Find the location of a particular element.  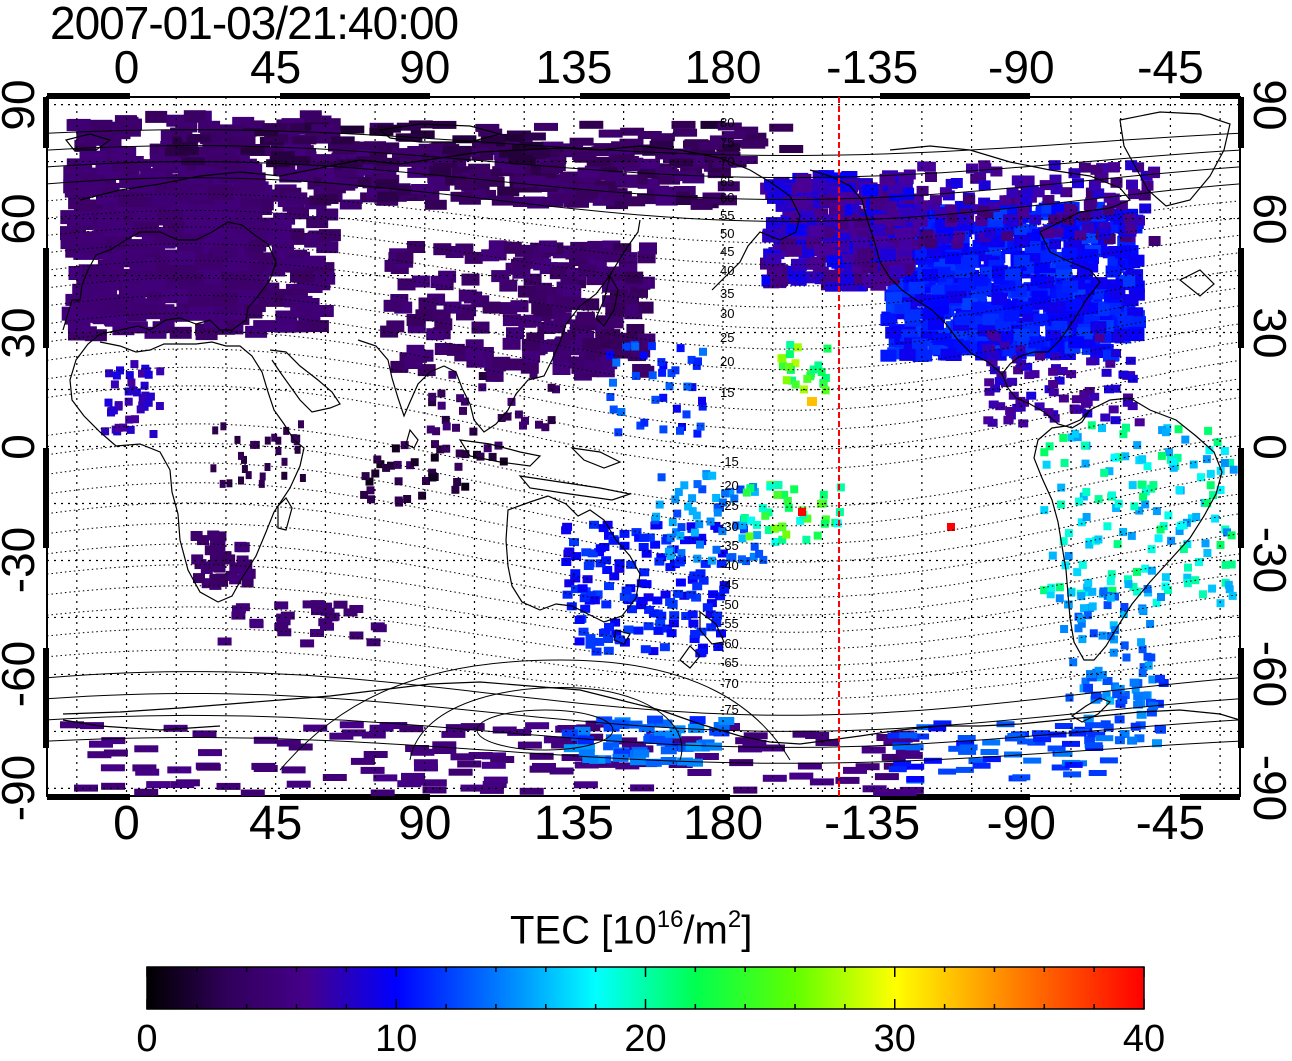

contour-label: 50 is located at coordinates (727, 233).